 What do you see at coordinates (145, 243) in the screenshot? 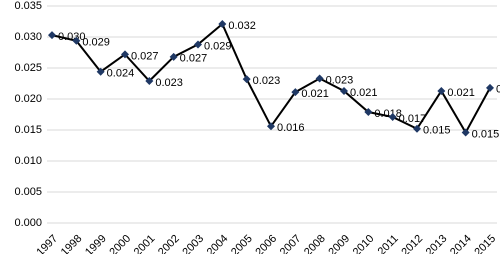
I see `x-tick-label: 2001` at bounding box center [145, 243].